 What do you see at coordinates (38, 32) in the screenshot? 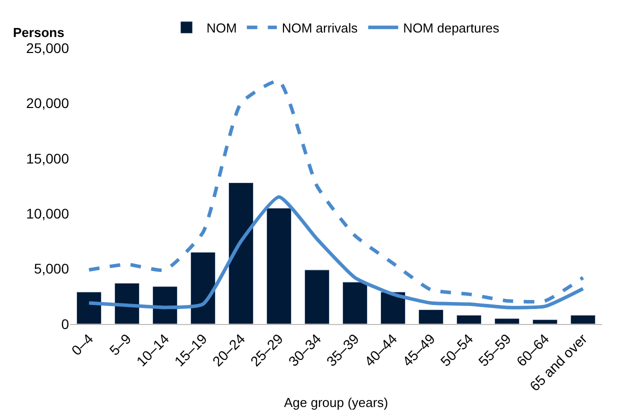
I see `y-axis-title: Persons` at bounding box center [38, 32].